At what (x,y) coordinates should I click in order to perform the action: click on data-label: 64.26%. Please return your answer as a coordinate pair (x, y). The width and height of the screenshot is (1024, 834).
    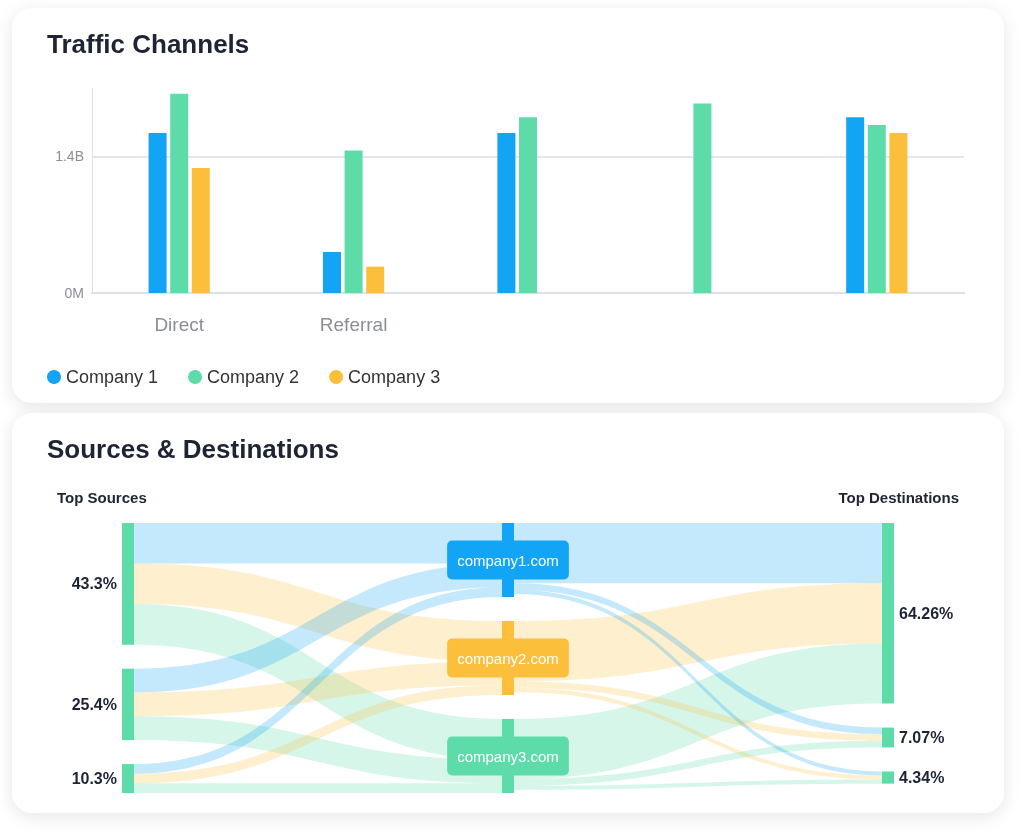
    Looking at the image, I should click on (926, 613).